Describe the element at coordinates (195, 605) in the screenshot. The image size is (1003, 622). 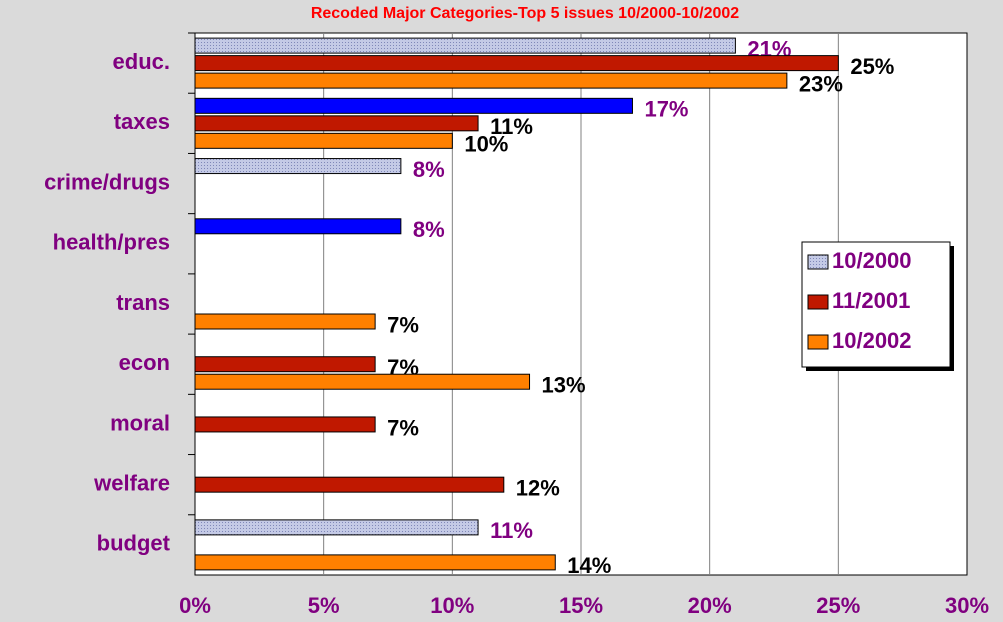
I see `x-tick-label: 0%` at that location.